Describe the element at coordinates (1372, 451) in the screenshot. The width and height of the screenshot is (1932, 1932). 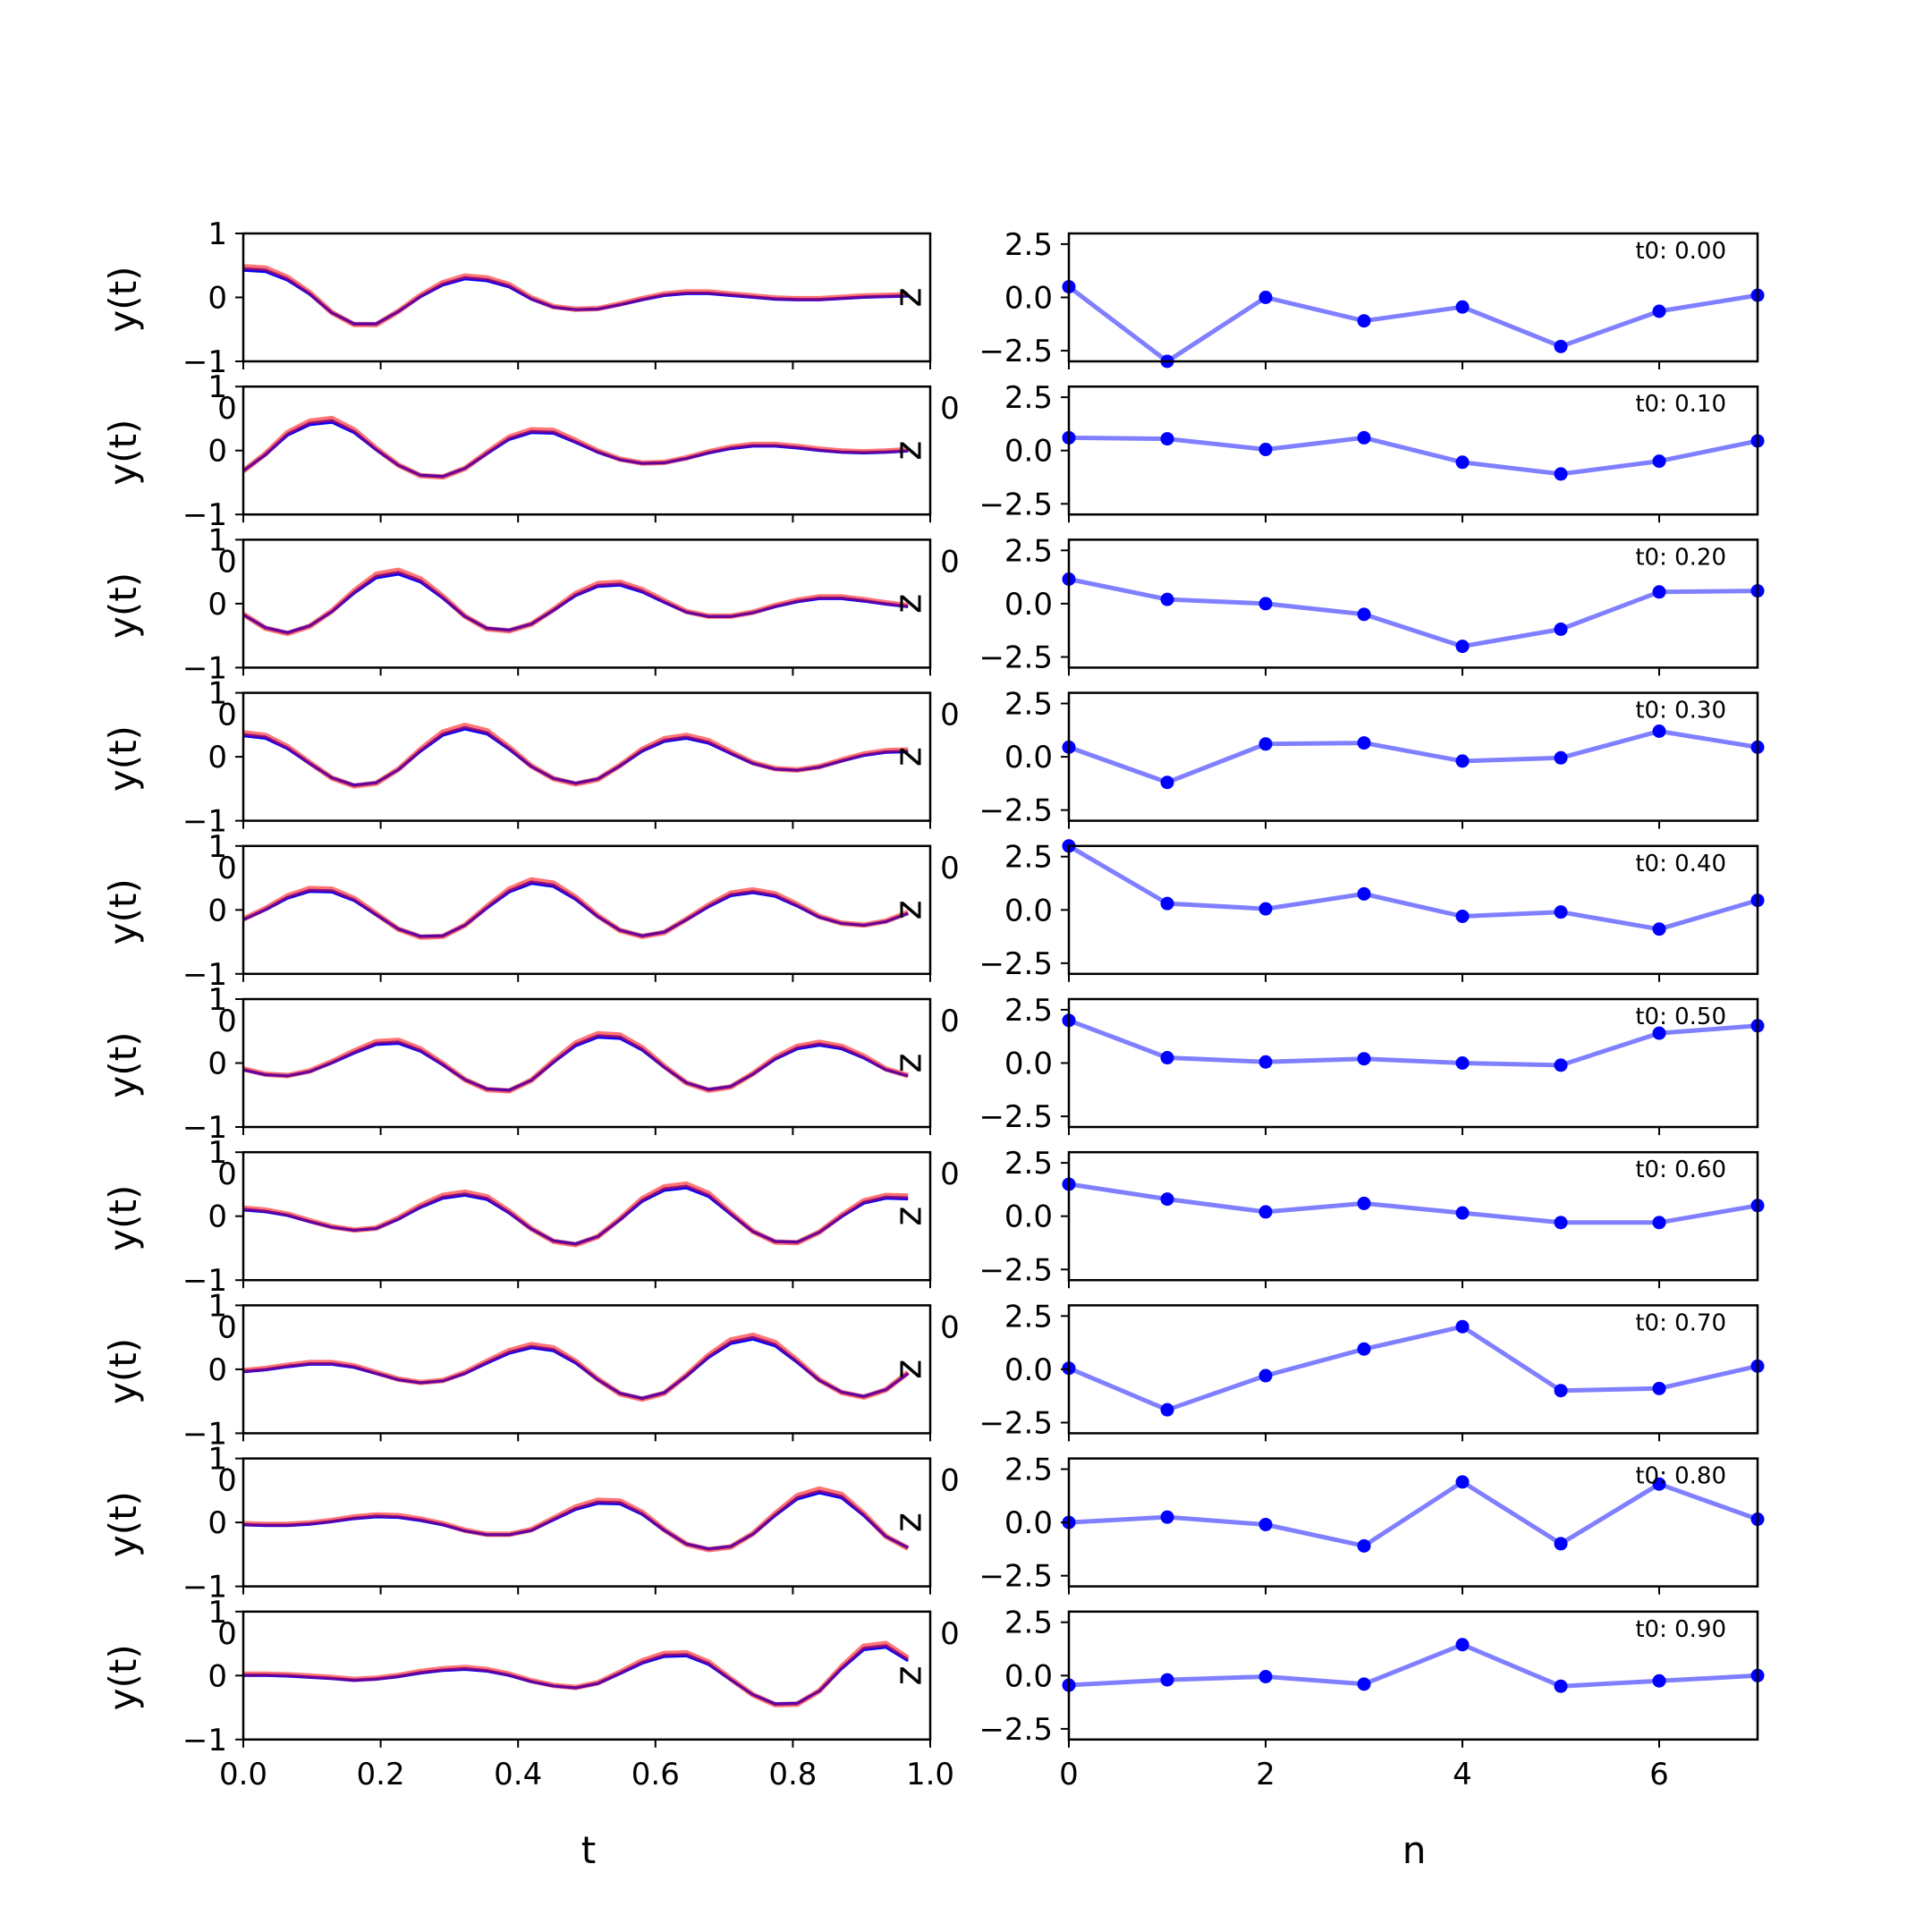
I see `right-panel-1: 2.5 0.0 −2.5 t0: 0.10` at that location.